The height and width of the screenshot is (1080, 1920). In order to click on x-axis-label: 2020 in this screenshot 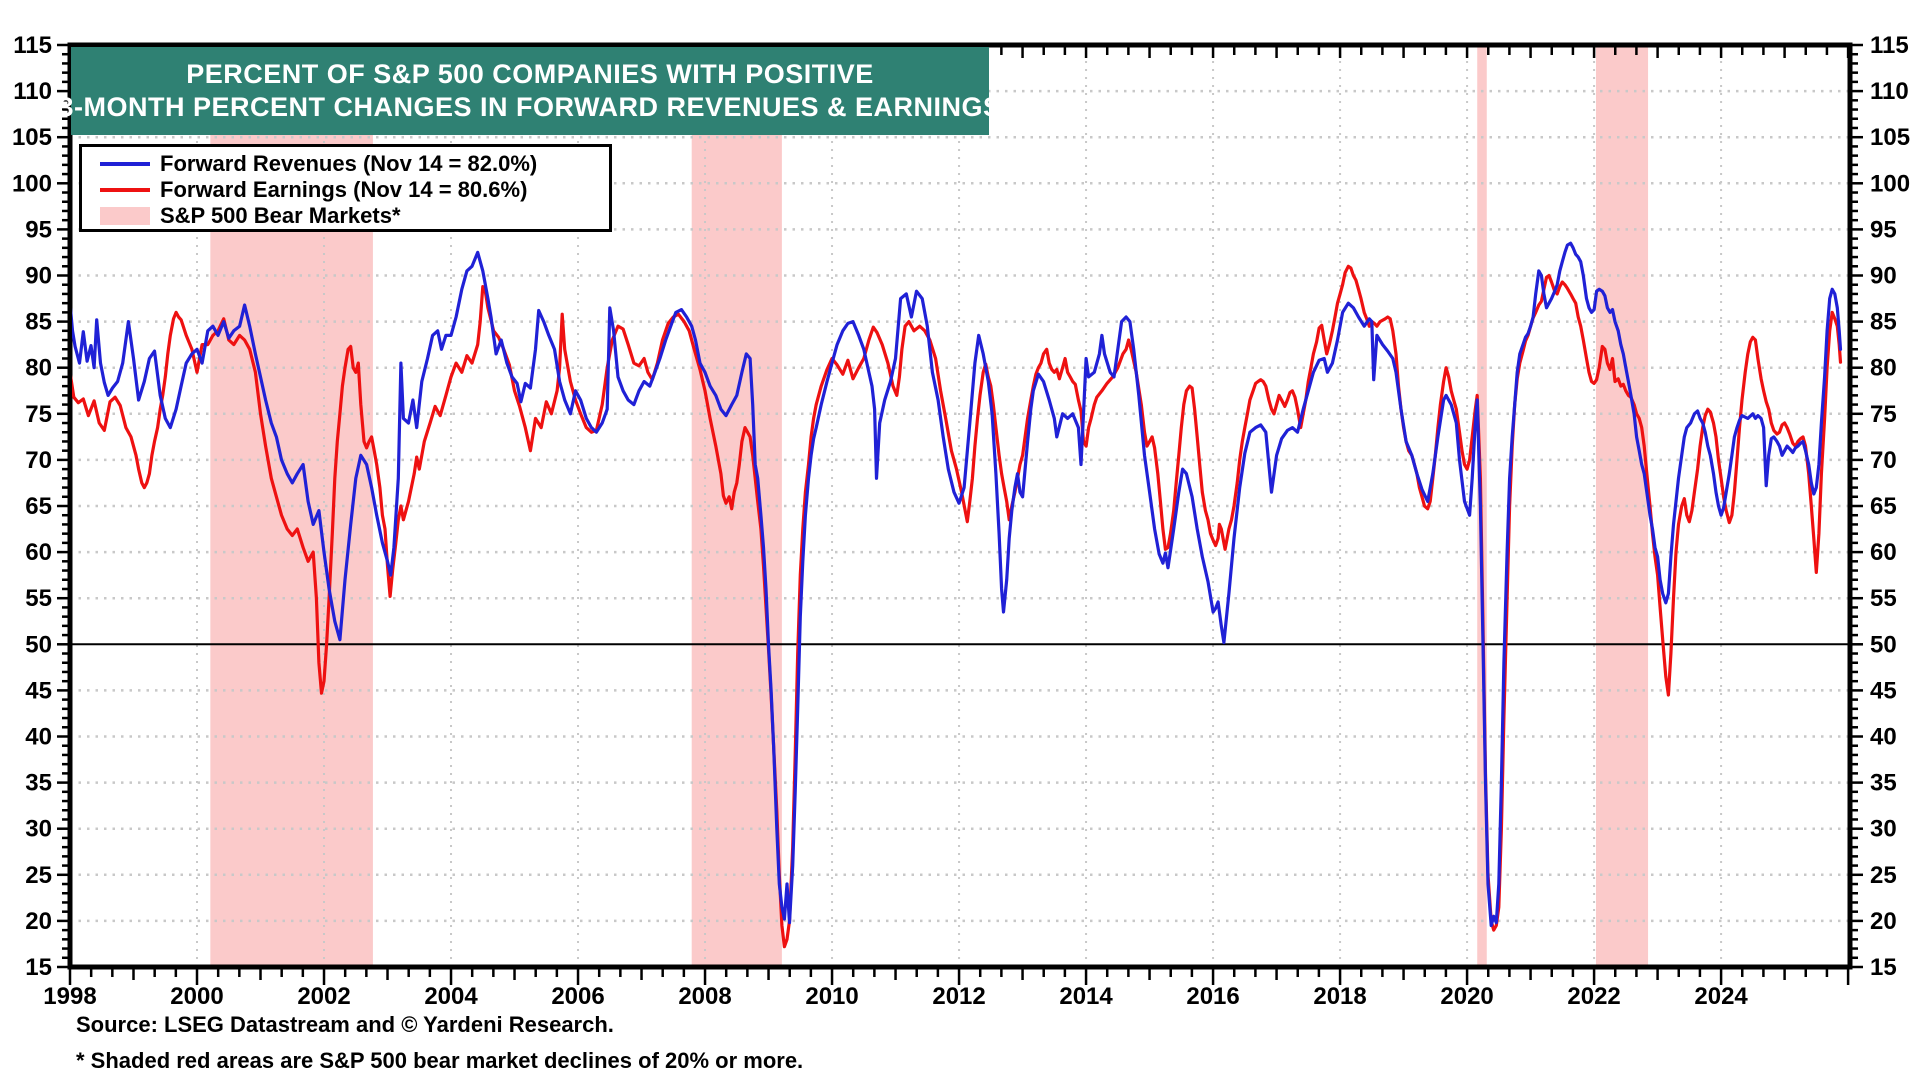, I will do `click(1466, 996)`.